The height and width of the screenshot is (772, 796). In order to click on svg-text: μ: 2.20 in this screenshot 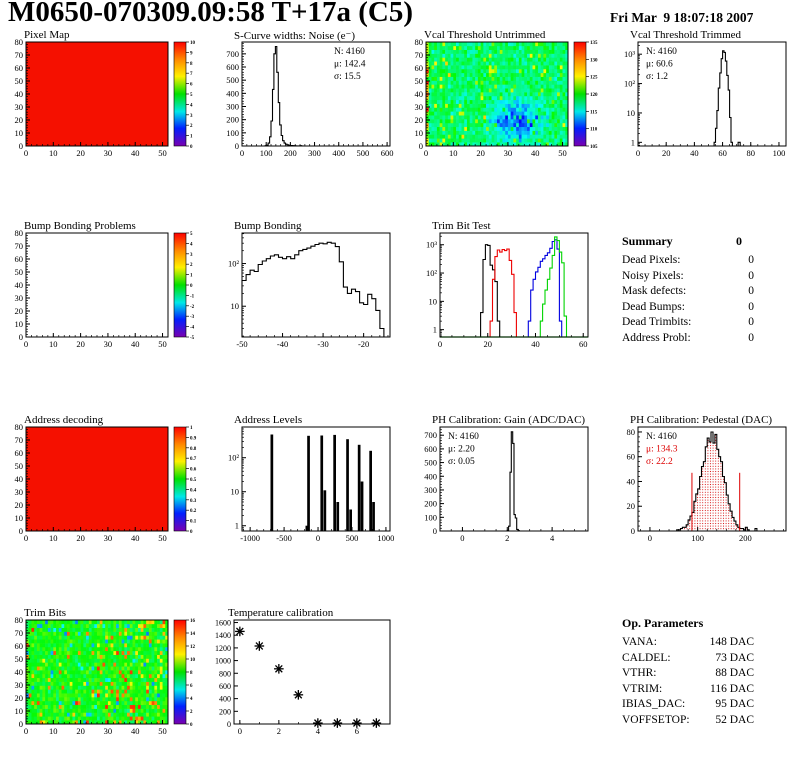, I will do `click(461, 450)`.